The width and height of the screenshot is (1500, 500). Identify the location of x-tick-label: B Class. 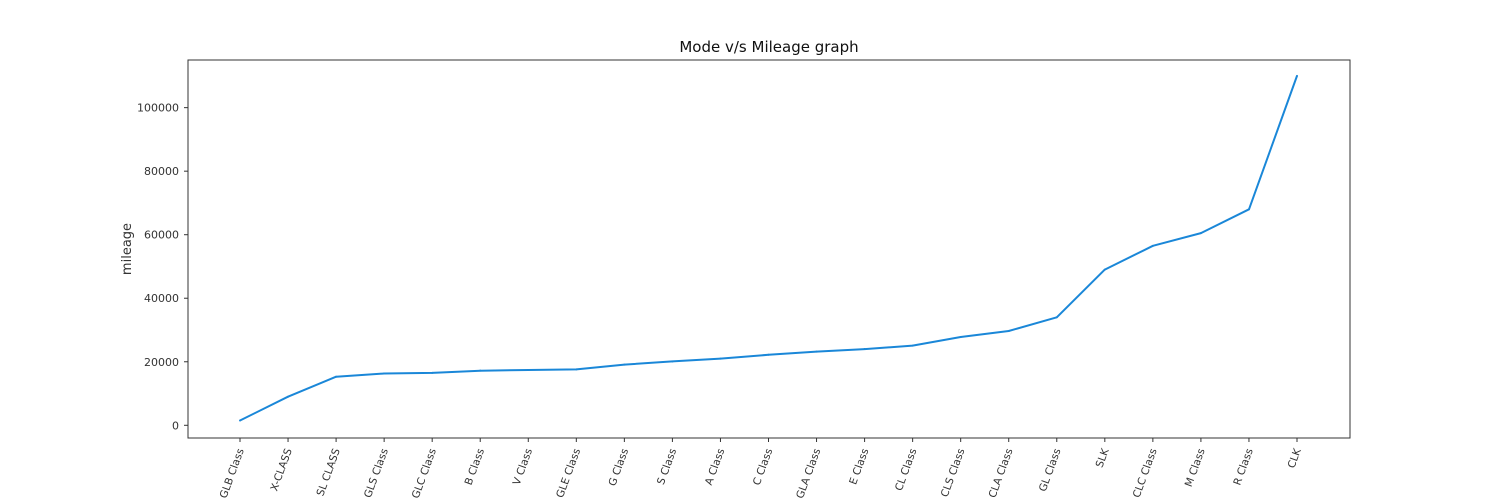
(475, 467).